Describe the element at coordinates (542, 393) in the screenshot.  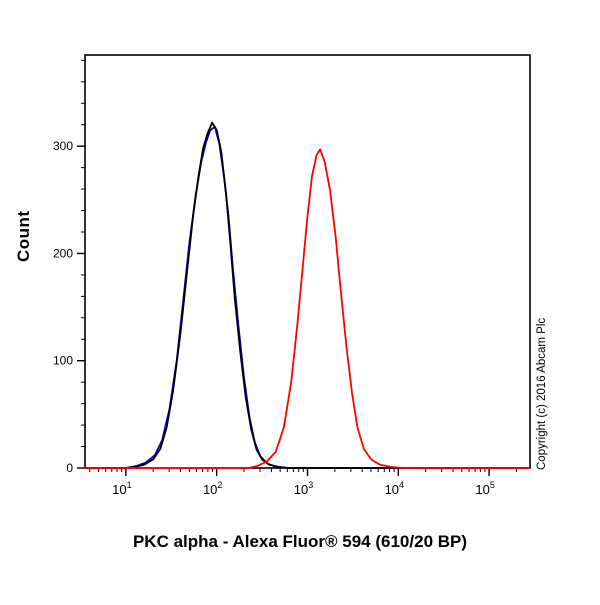
I see `copyright-text: Copyright (c) 2016 Abcam Plc` at that location.